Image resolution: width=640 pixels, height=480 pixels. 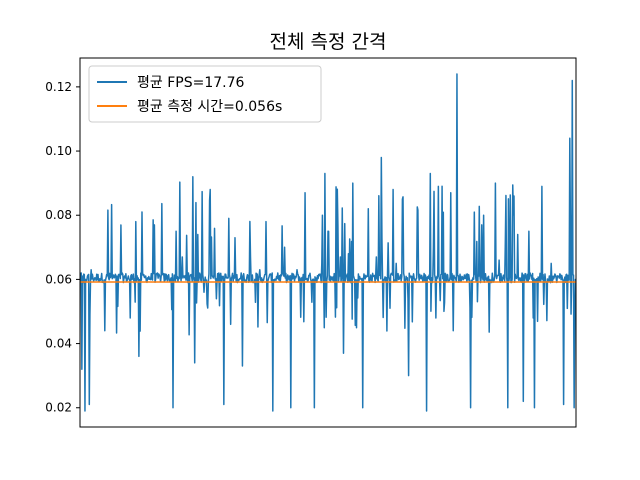 What do you see at coordinates (190, 83) in the screenshot?
I see `legend-label: 평균 FPS=17.76` at bounding box center [190, 83].